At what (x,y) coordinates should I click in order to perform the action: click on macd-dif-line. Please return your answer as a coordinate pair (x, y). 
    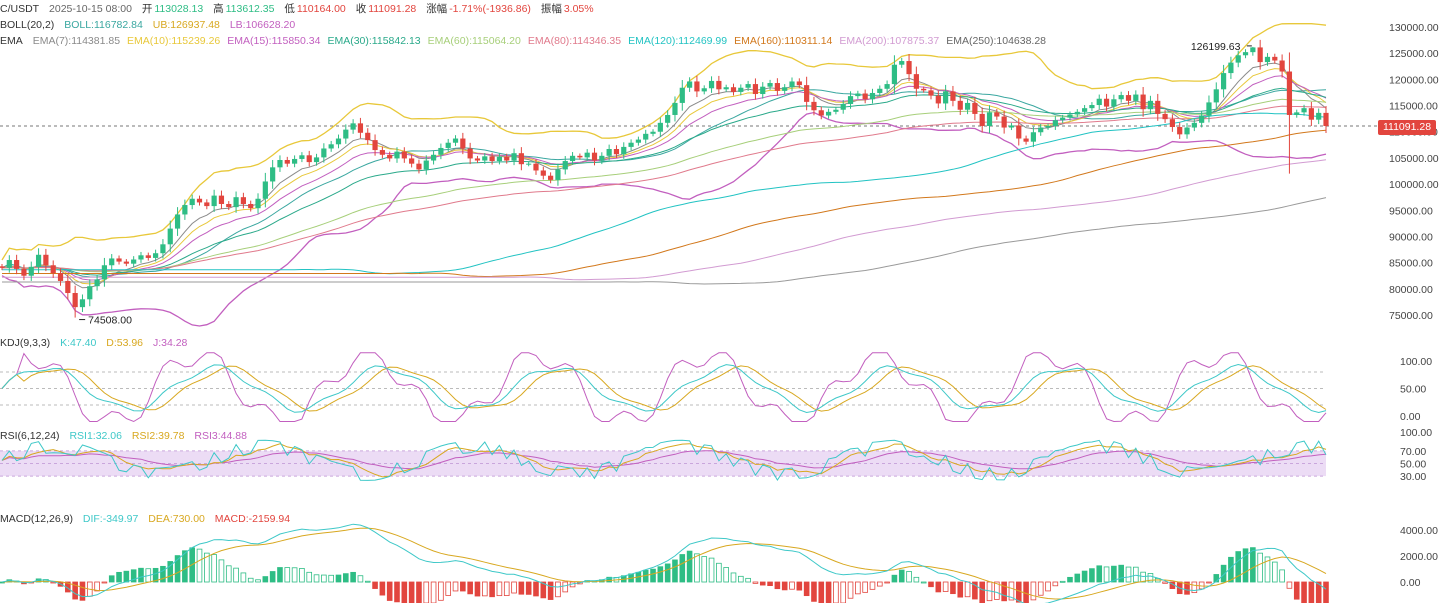
    Looking at the image, I should click on (664, 563).